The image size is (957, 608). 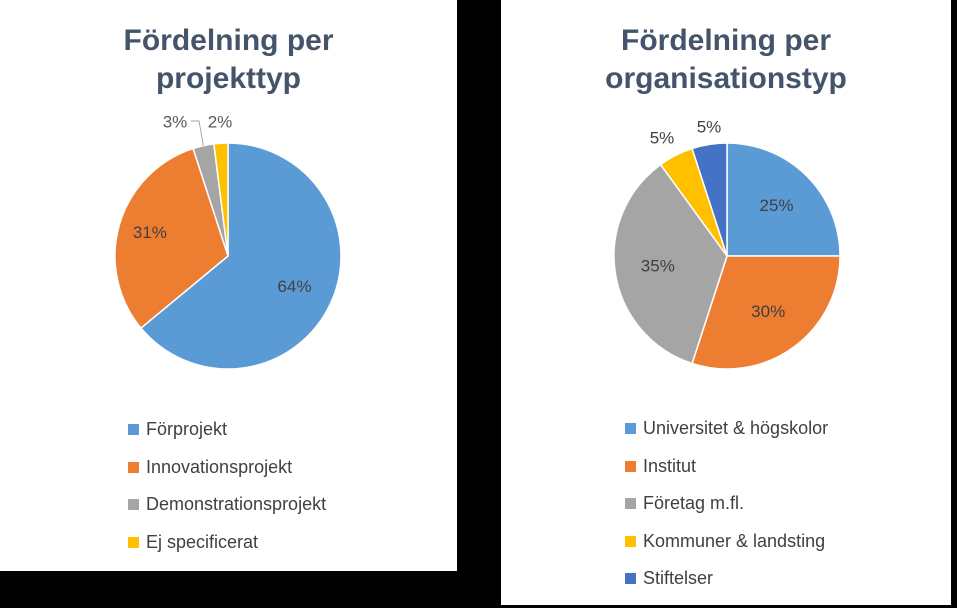 What do you see at coordinates (726, 467) in the screenshot?
I see `legend-item: Institut` at bounding box center [726, 467].